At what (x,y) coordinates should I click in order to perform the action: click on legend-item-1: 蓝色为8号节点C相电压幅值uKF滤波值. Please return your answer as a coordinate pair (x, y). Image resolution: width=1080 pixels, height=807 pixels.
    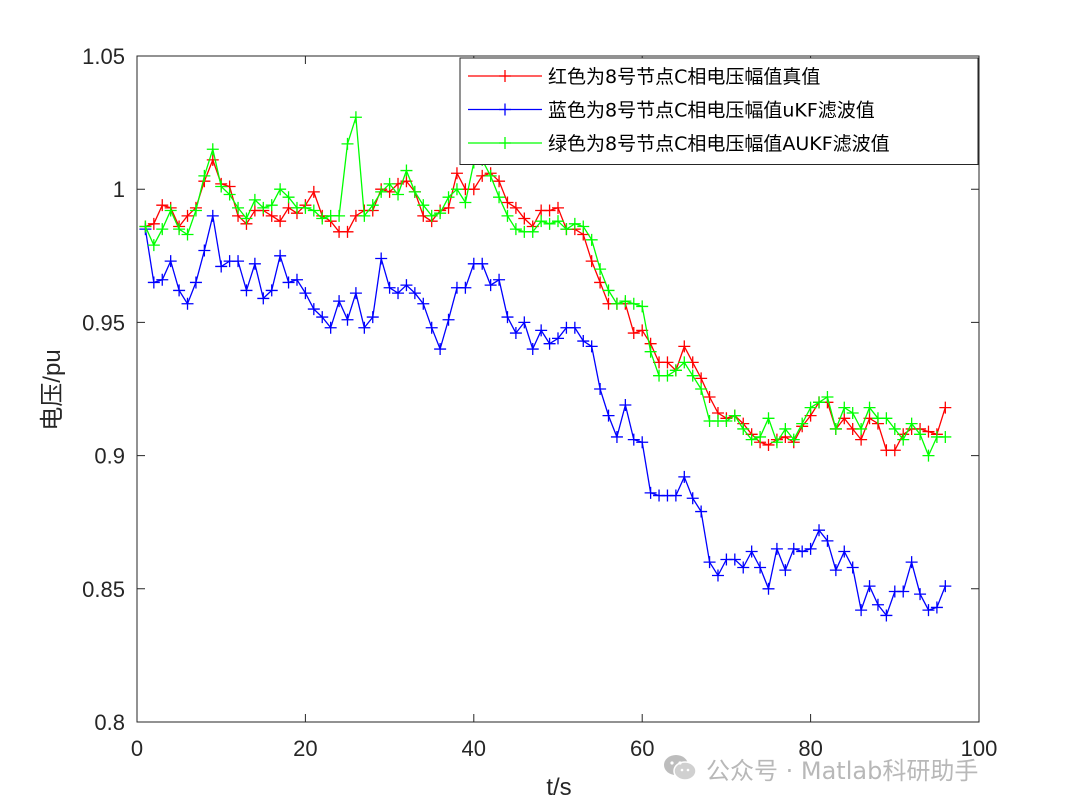
    Looking at the image, I should click on (671, 111).